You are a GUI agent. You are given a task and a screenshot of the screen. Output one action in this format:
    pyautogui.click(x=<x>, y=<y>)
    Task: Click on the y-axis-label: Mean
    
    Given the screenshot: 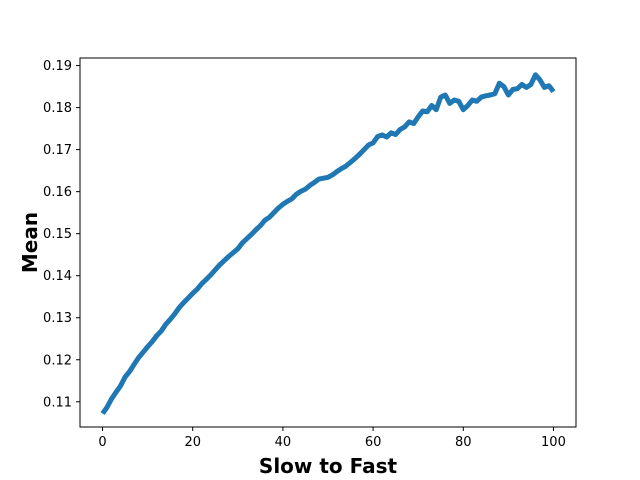 What is the action you would take?
    pyautogui.click(x=30, y=242)
    